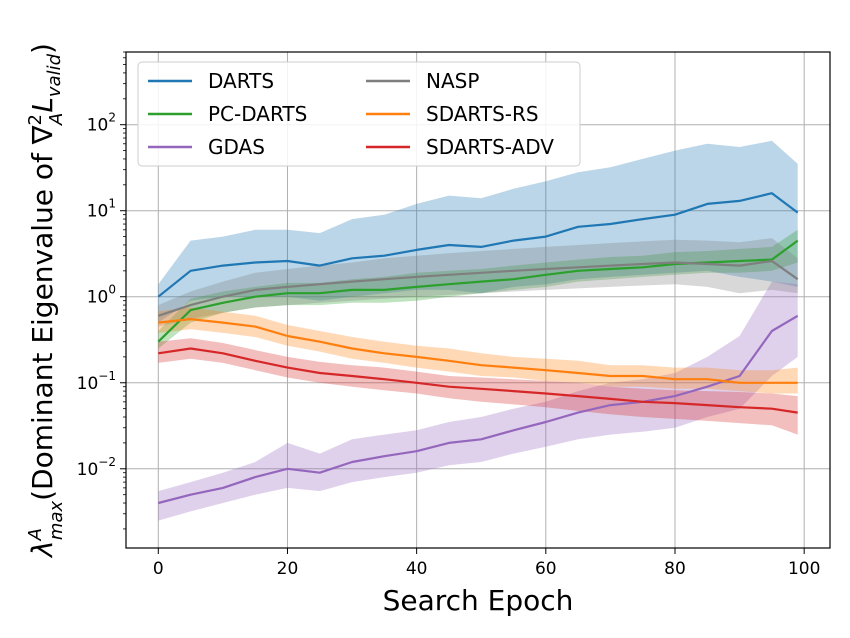 The width and height of the screenshot is (850, 638). I want to click on x-tick-label: 80, so click(675, 569).